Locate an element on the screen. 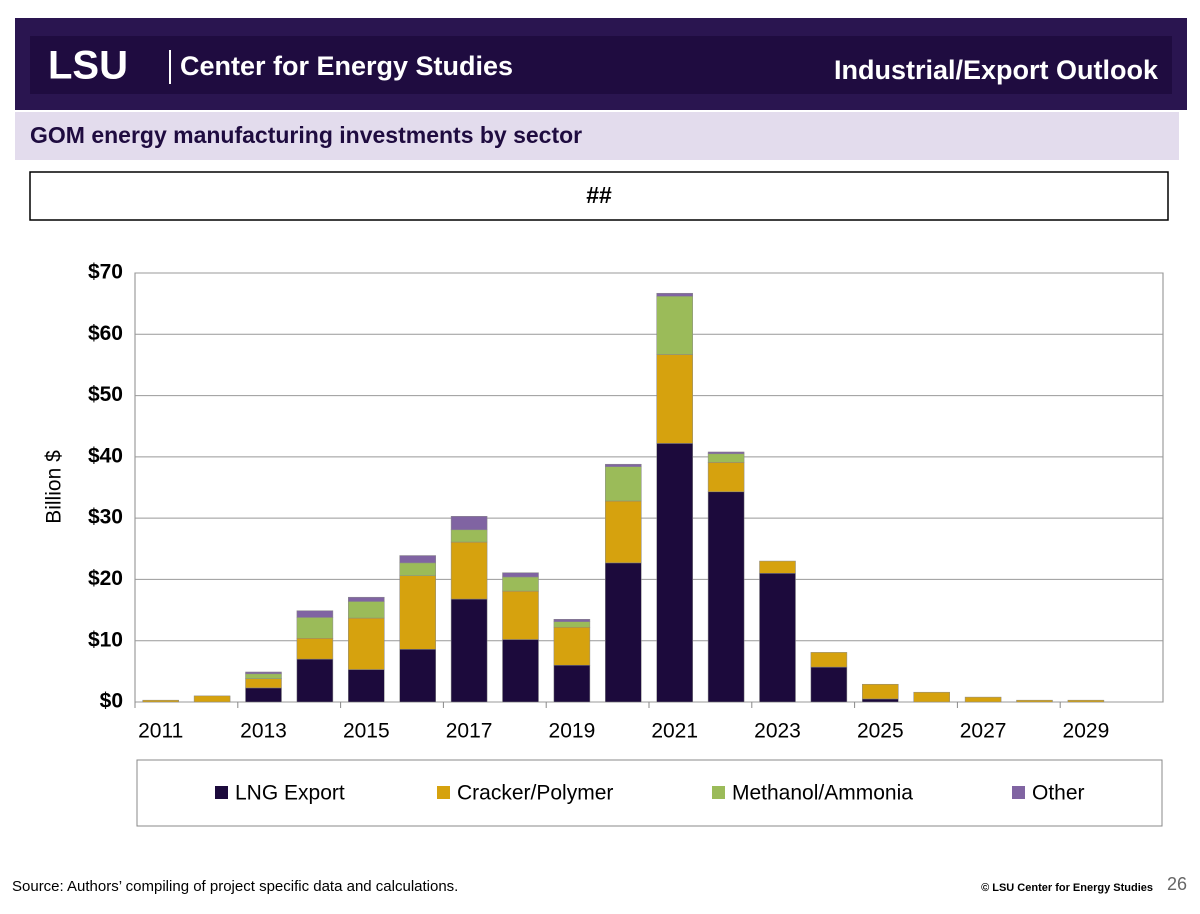  section-title: Industrial/Export Outlook is located at coordinates (996, 70).